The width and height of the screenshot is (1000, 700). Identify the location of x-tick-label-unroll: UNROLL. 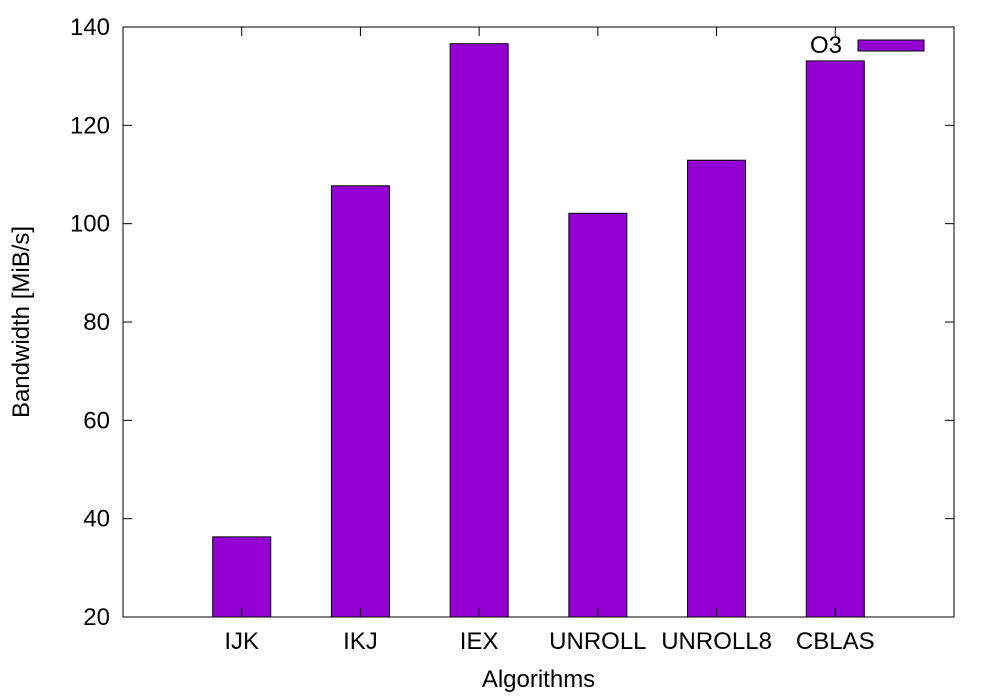
(597, 641).